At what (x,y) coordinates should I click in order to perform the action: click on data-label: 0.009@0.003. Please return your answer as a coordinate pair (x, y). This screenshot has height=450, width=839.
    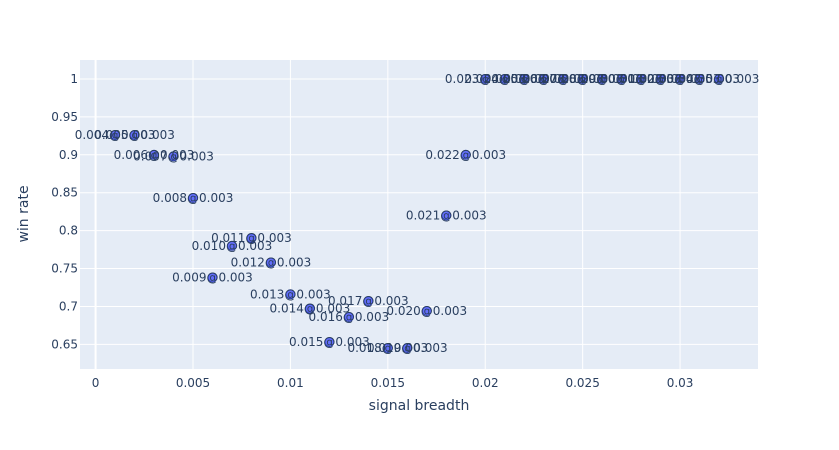
    Looking at the image, I should click on (212, 278).